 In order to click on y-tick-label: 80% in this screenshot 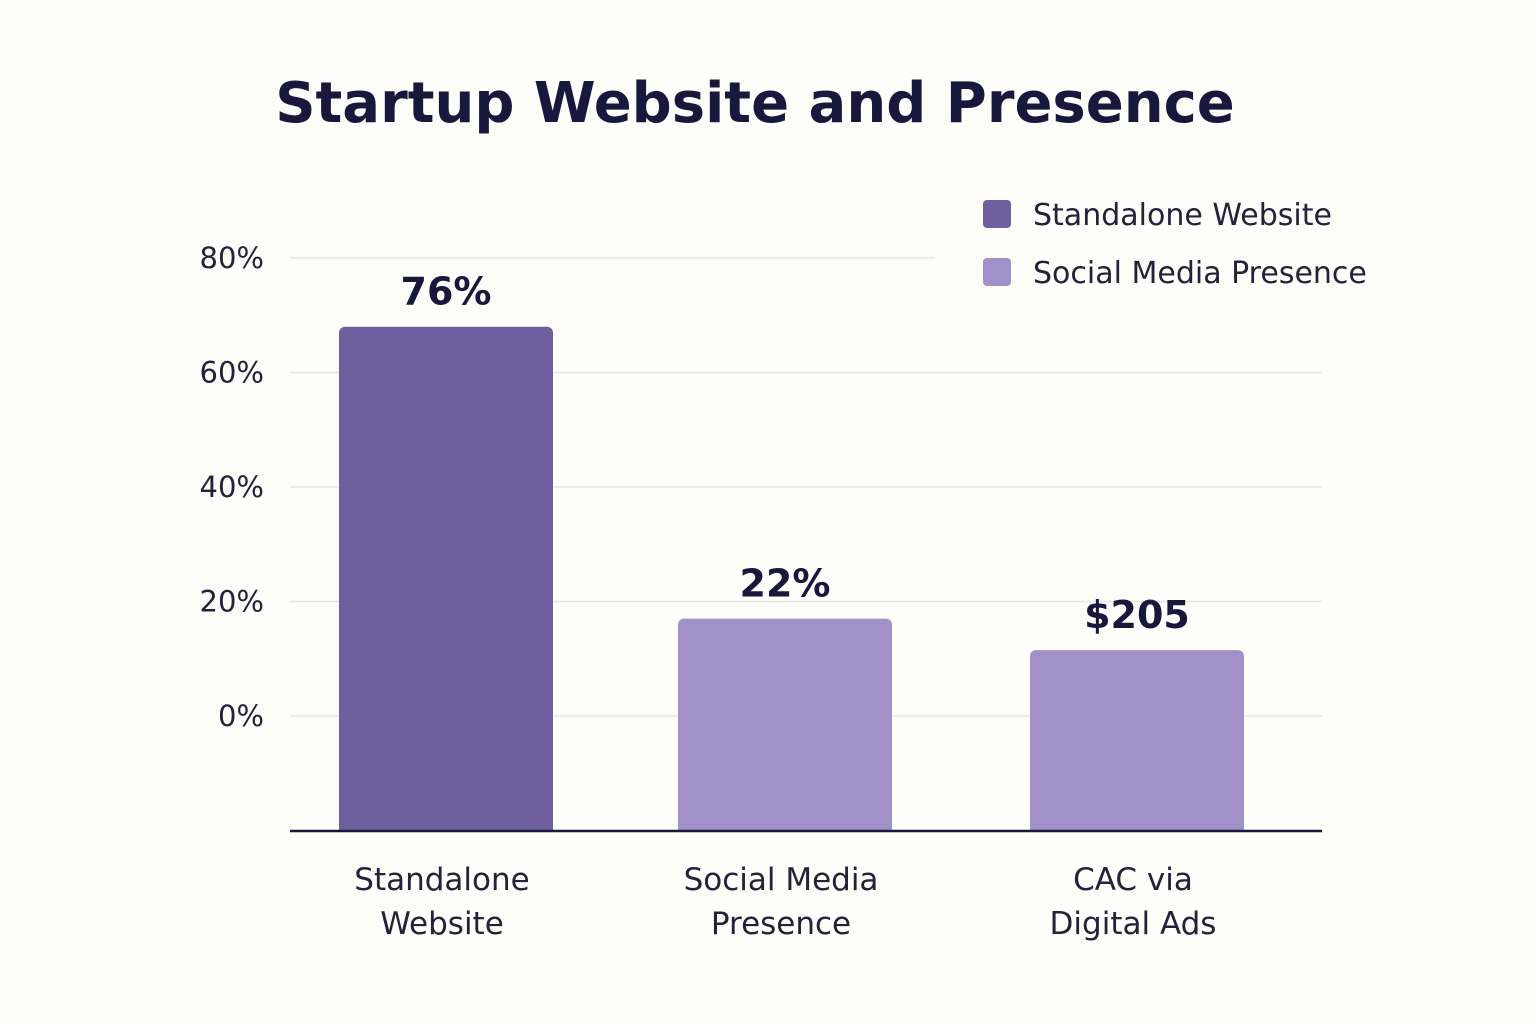, I will do `click(232, 258)`.